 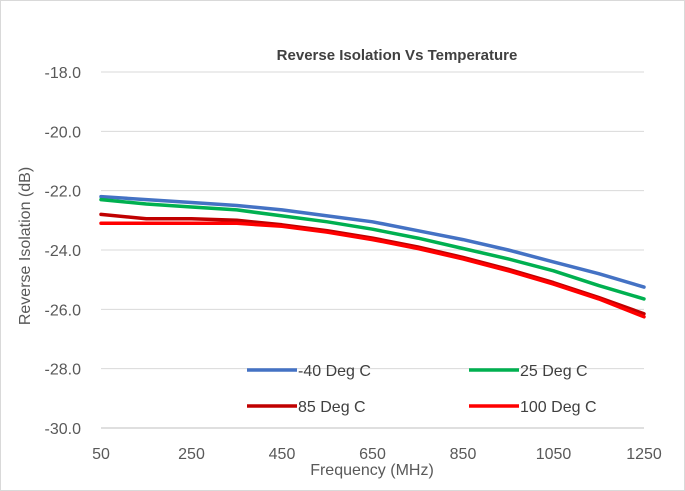 What do you see at coordinates (63, 132) in the screenshot?
I see `y-tick-label: -20.0` at bounding box center [63, 132].